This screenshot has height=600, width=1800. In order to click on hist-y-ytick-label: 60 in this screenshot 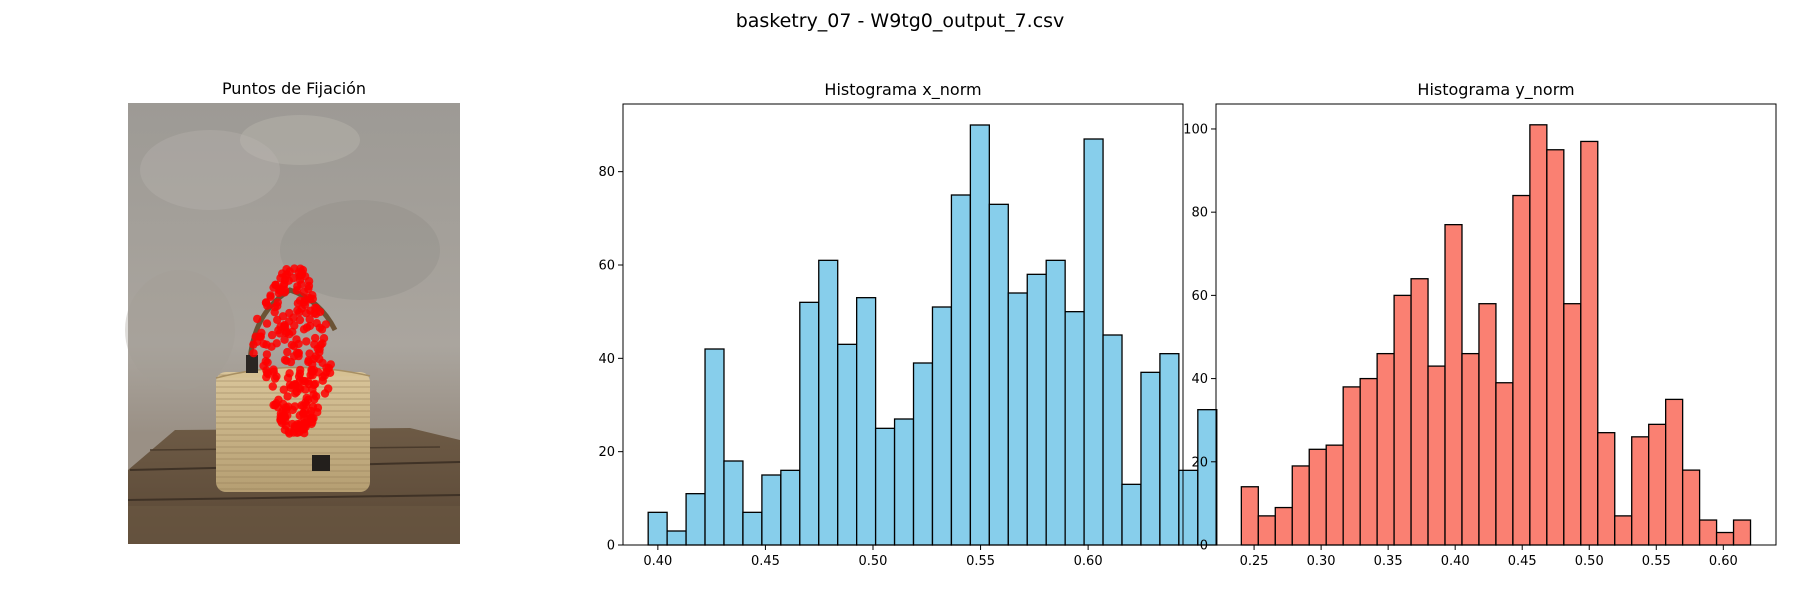, I will do `click(1199, 296)`.